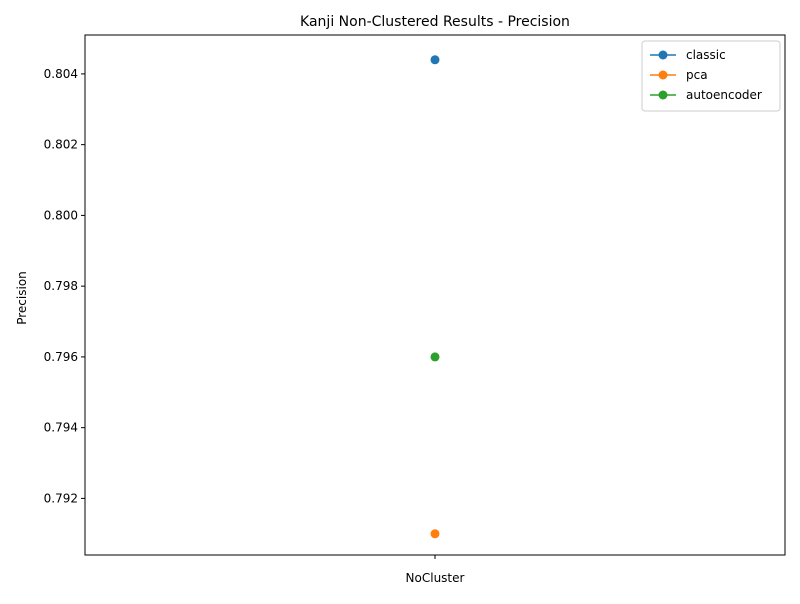  I want to click on legend: classic pca autoencoder, so click(711, 76).